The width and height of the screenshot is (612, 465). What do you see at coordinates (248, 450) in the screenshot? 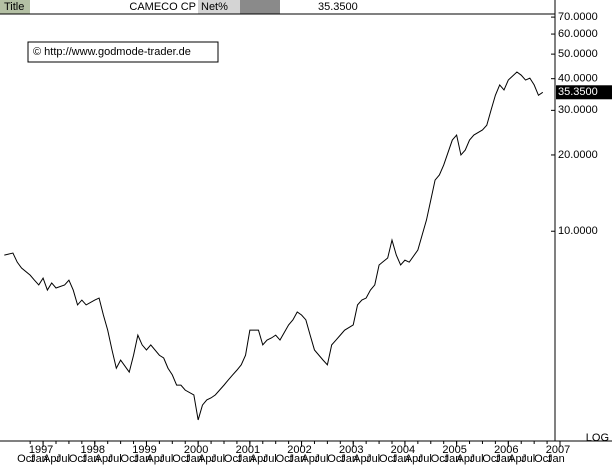
I see `x-tick-label: 2001` at bounding box center [248, 450].